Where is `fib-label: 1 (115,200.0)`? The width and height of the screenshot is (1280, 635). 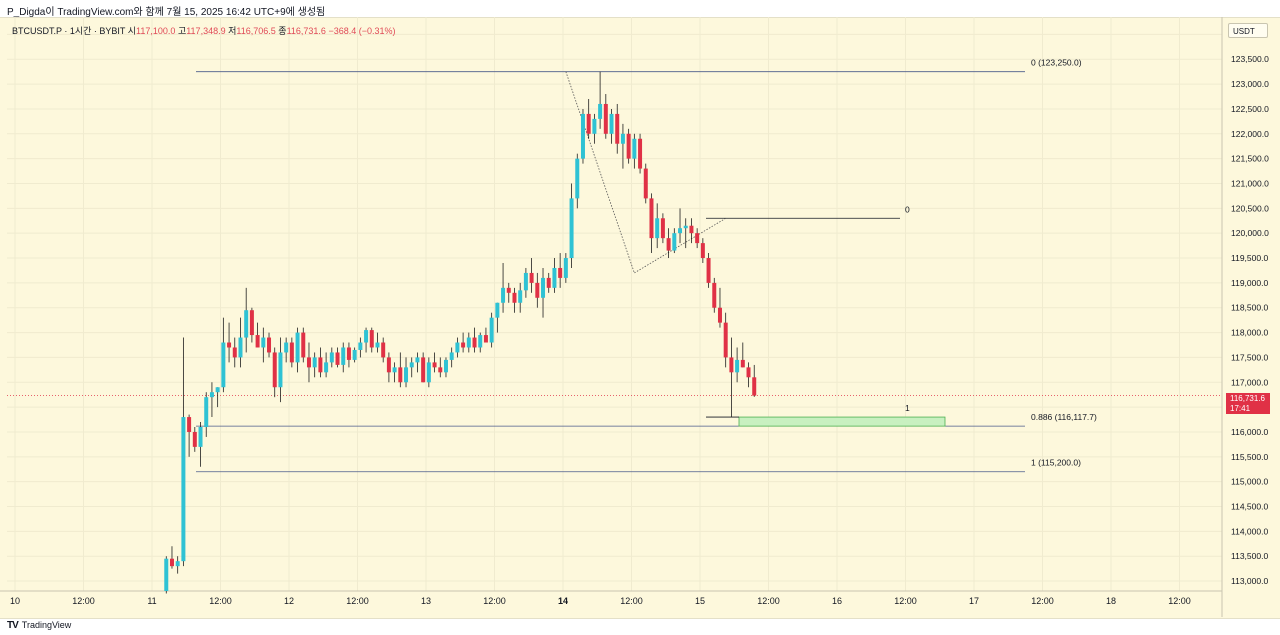
fib-label: 1 (115,200.0) is located at coordinates (1056, 463).